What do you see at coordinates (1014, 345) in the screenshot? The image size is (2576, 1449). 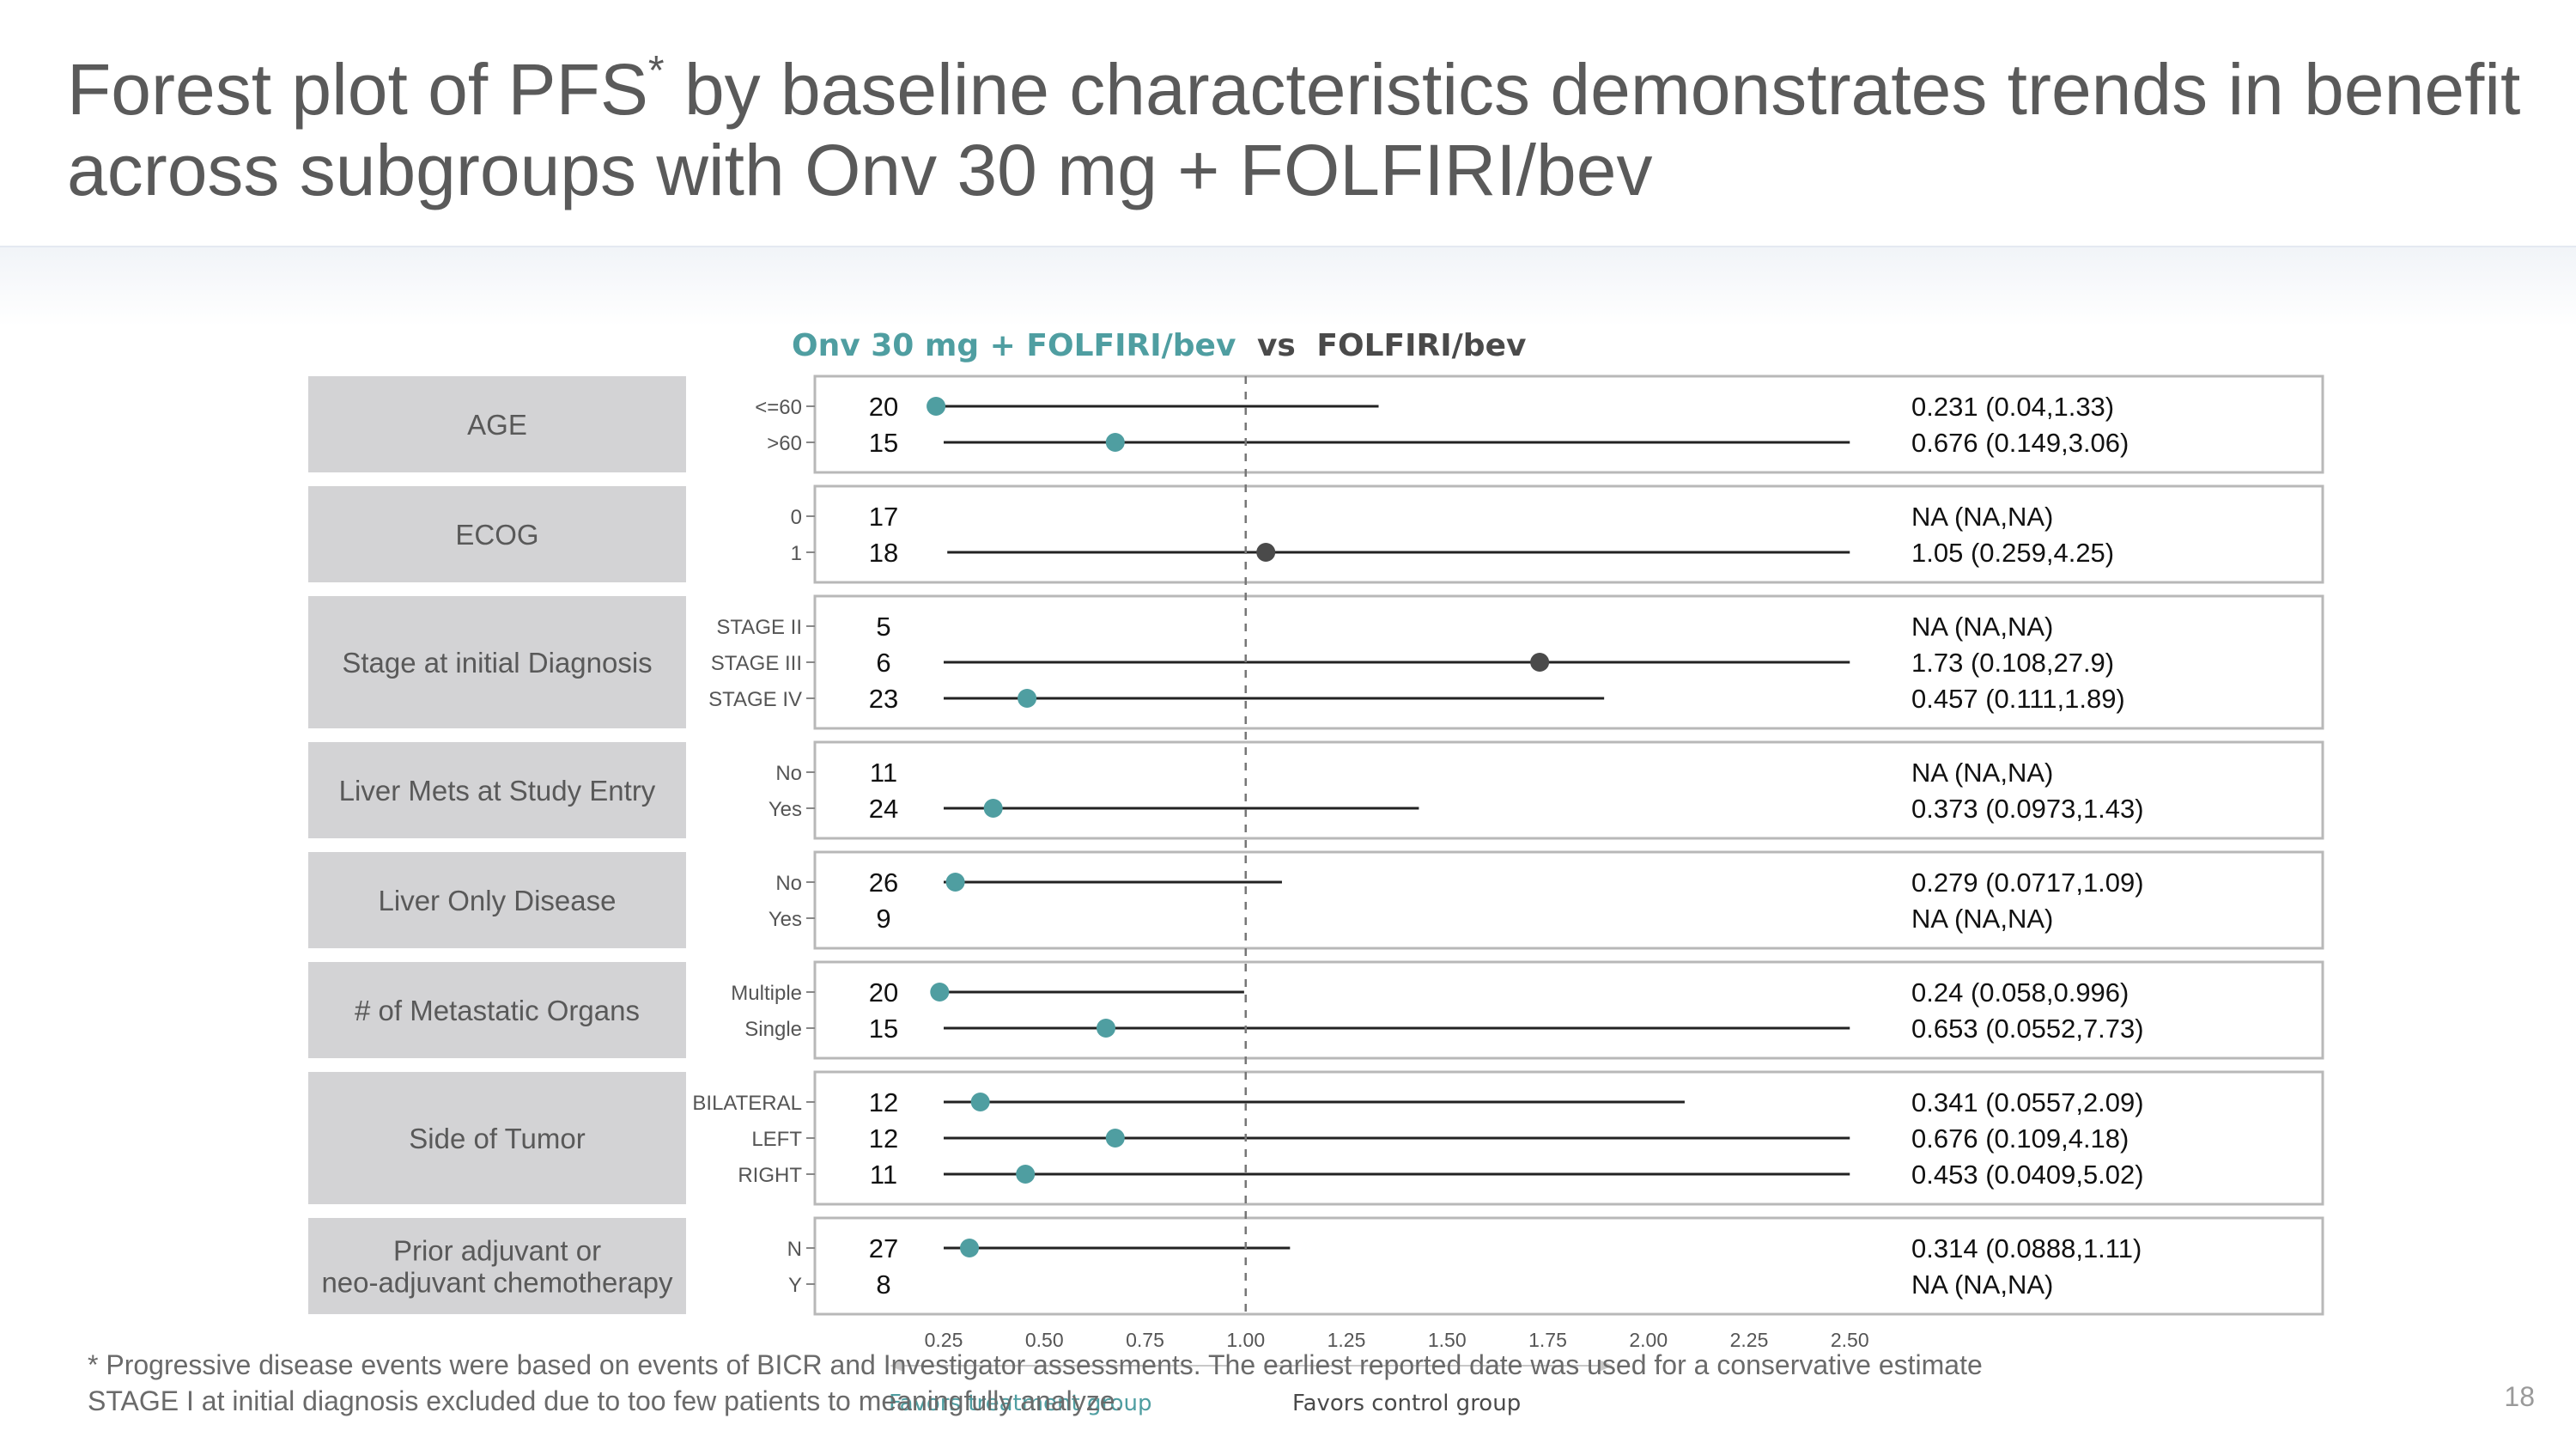 I see `chart-title-treatment: Onv 30 mg + FOLFIRI/bev` at bounding box center [1014, 345].